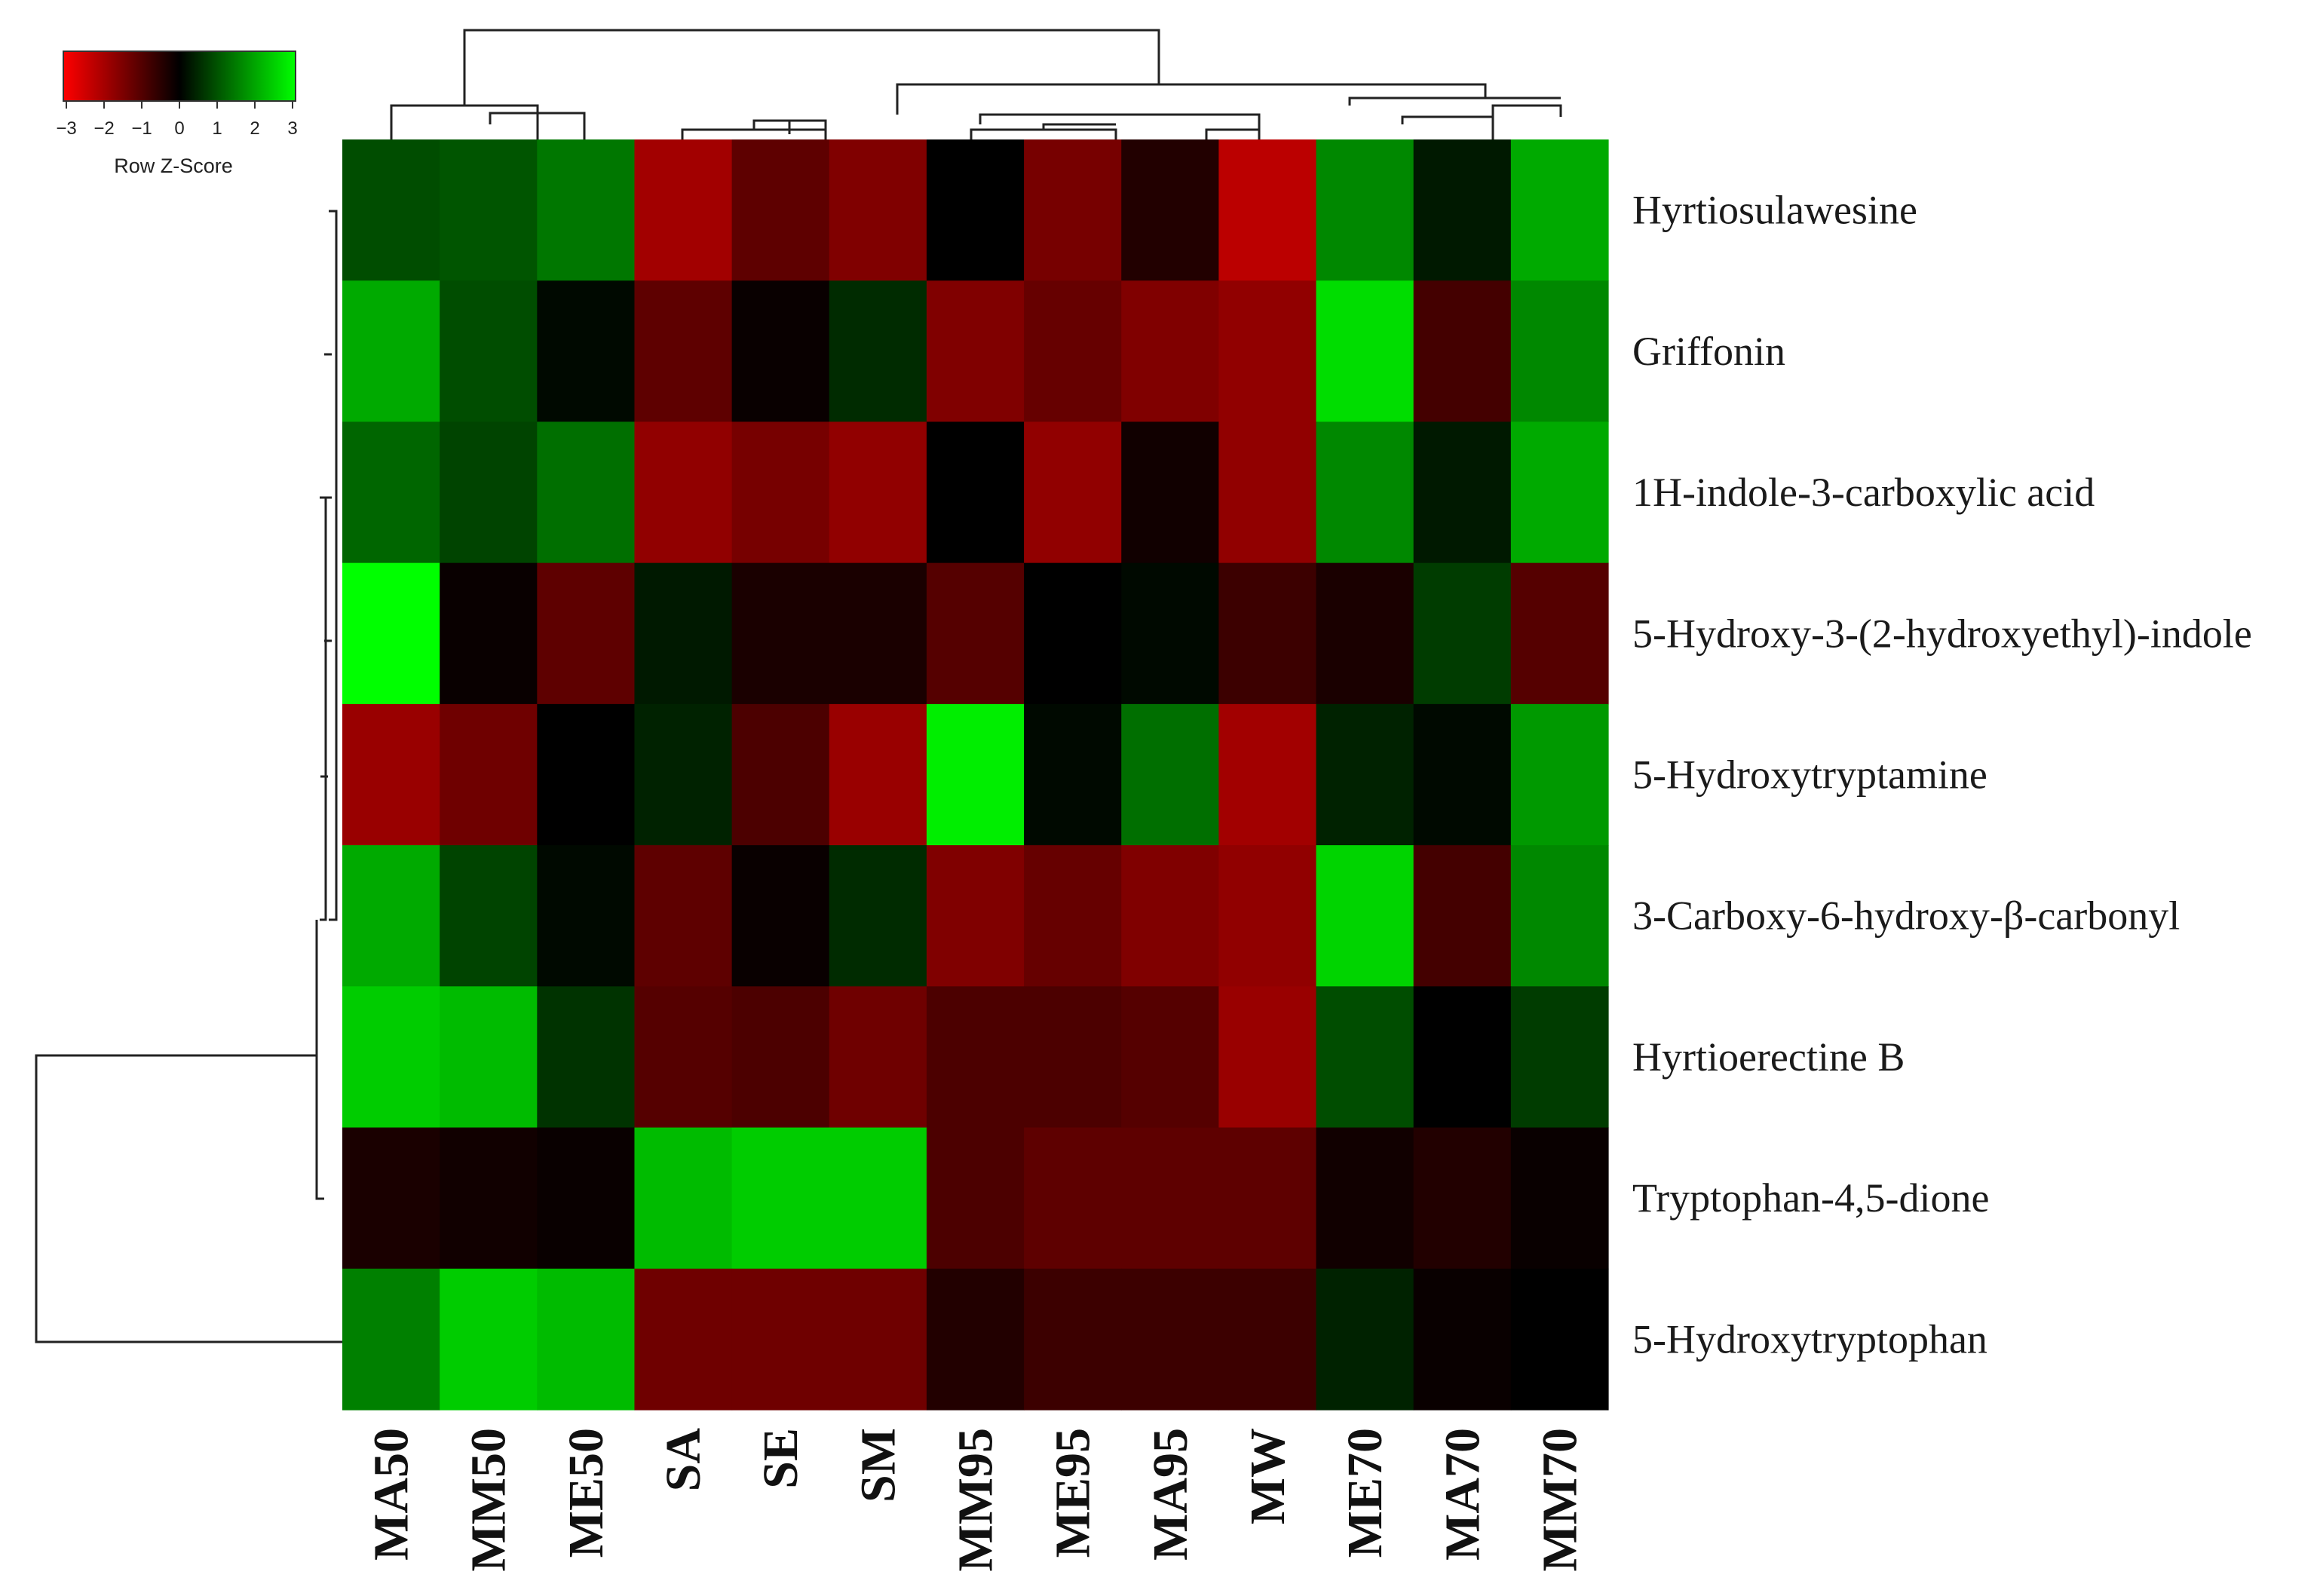  I want to click on color-key-tick-label: 2, so click(254, 129).